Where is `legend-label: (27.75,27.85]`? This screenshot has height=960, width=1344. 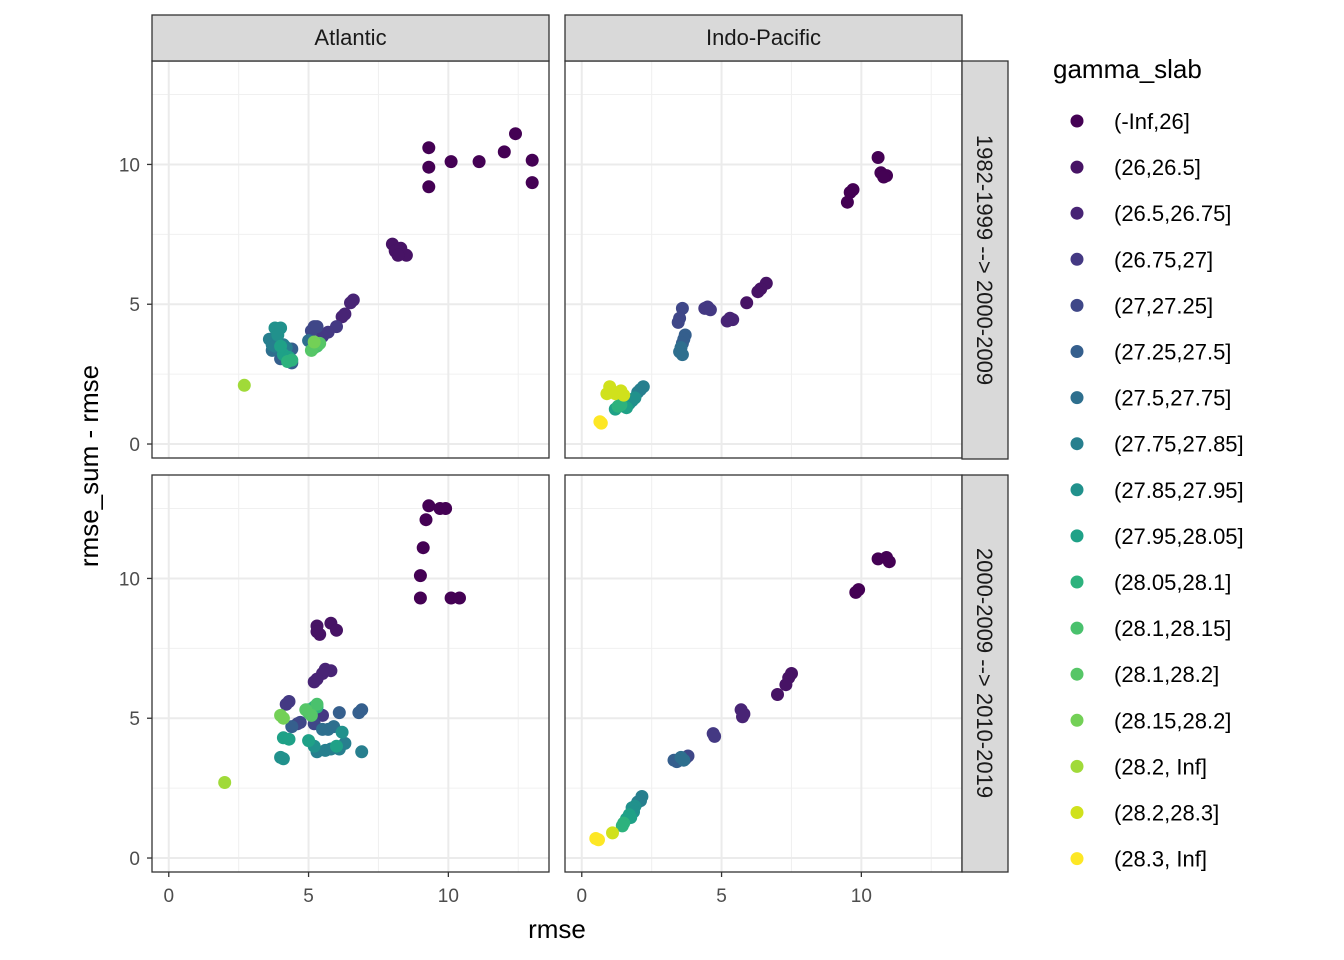 legend-label: (27.75,27.85] is located at coordinates (1179, 444).